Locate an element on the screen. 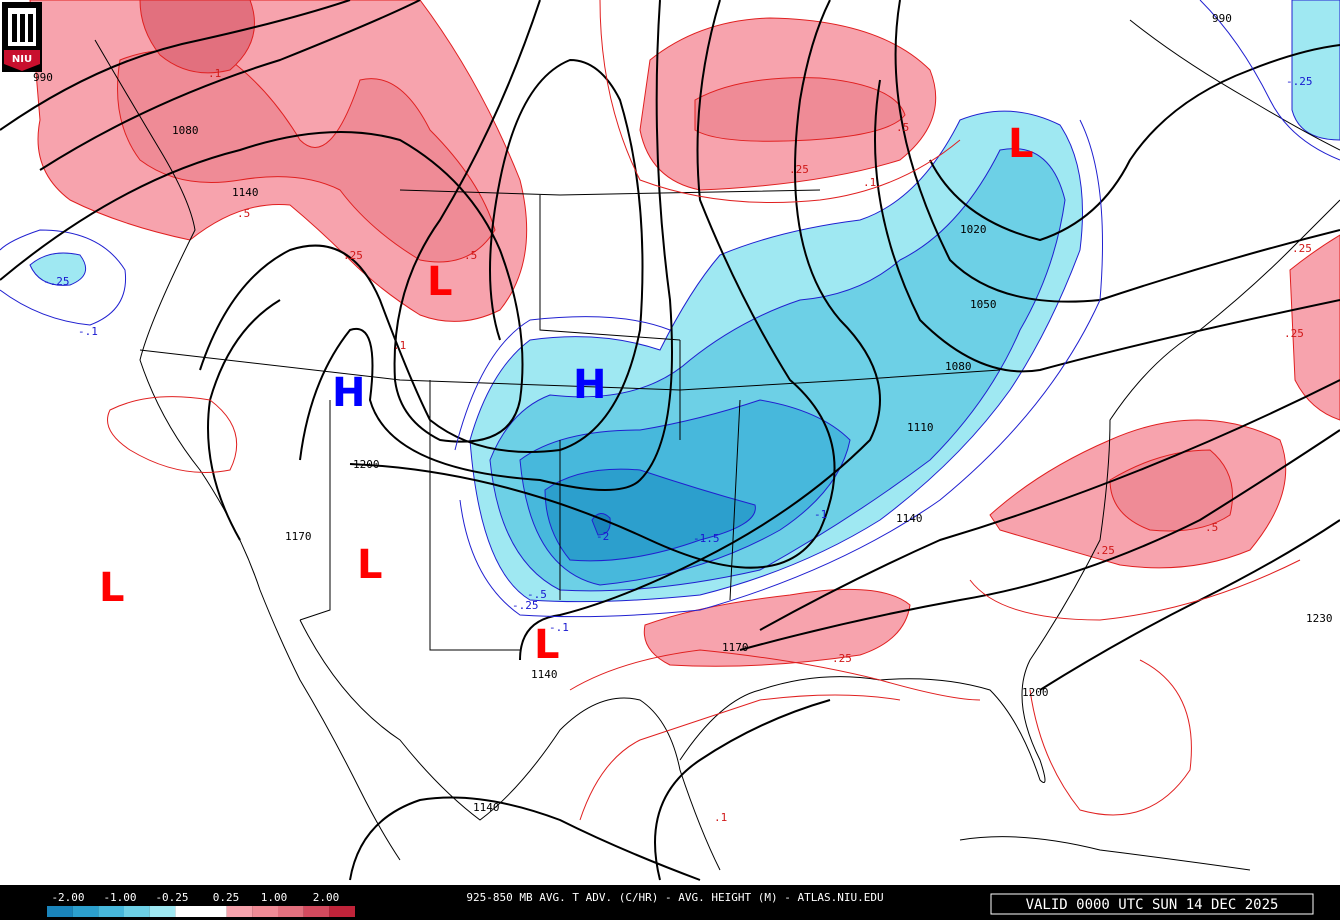 The height and width of the screenshot is (920, 1340). height-label: 1230 is located at coordinates (1319, 618).